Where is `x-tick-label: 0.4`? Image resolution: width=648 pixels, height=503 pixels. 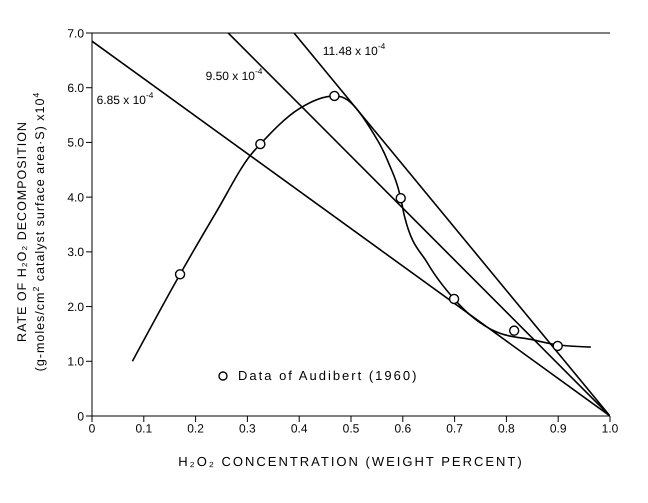
x-tick-label: 0.4 is located at coordinates (299, 429).